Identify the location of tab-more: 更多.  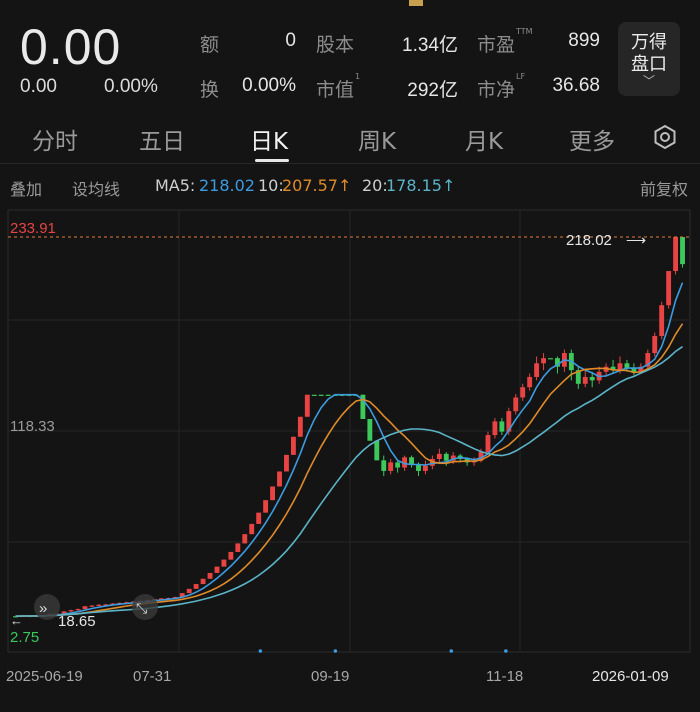
(592, 142).